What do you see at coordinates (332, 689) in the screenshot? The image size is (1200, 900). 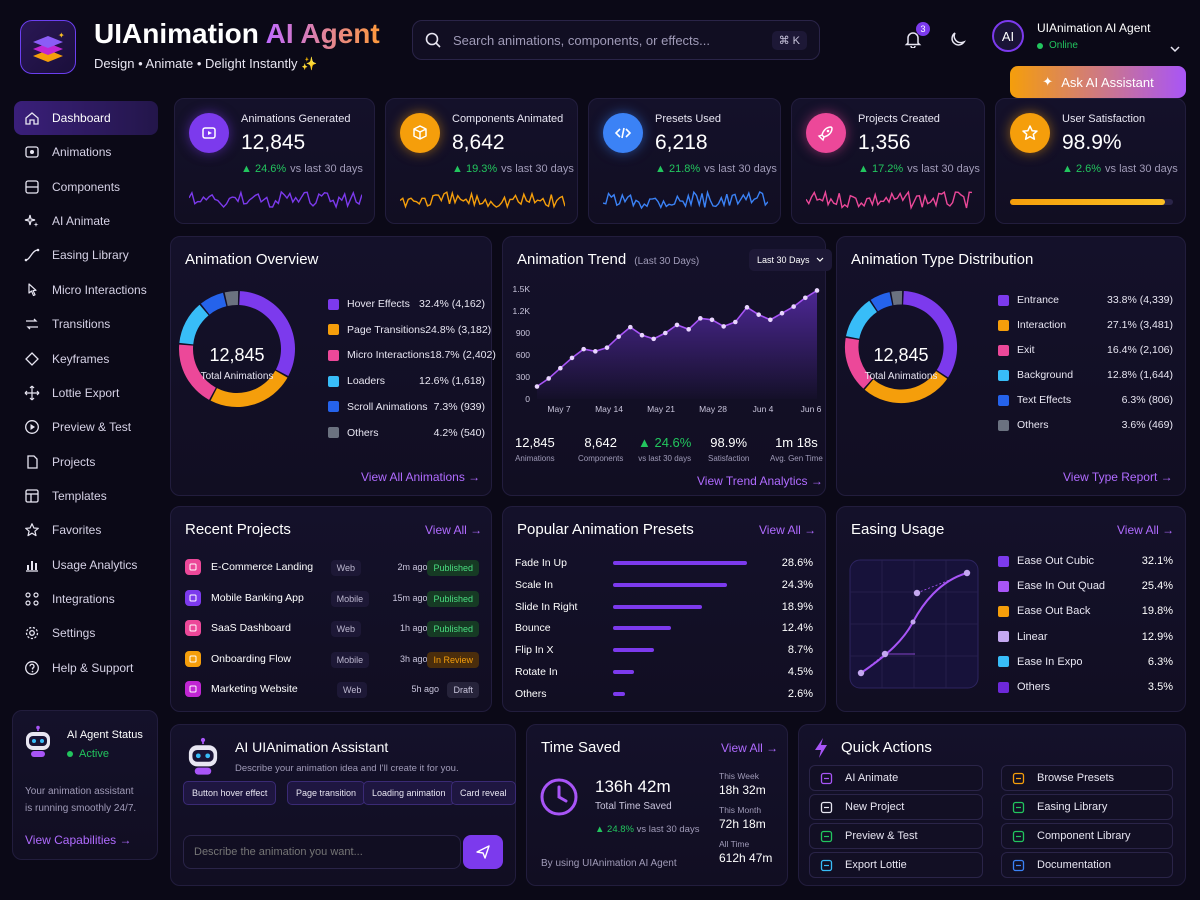 I see `table-row: Marketing Website Web 5h ago Draft` at bounding box center [332, 689].